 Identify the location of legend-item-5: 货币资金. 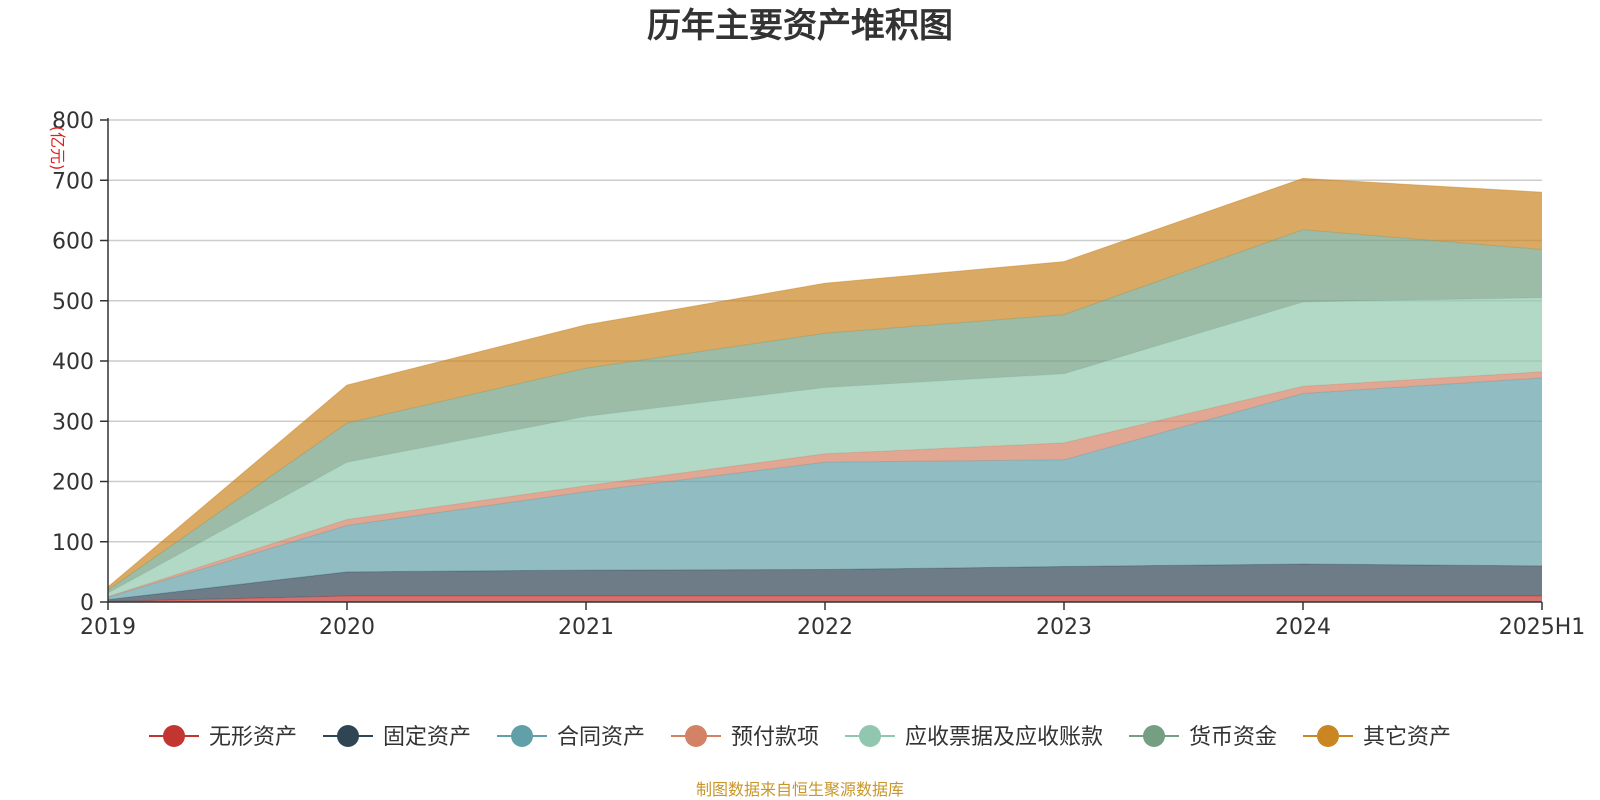
(1203, 737).